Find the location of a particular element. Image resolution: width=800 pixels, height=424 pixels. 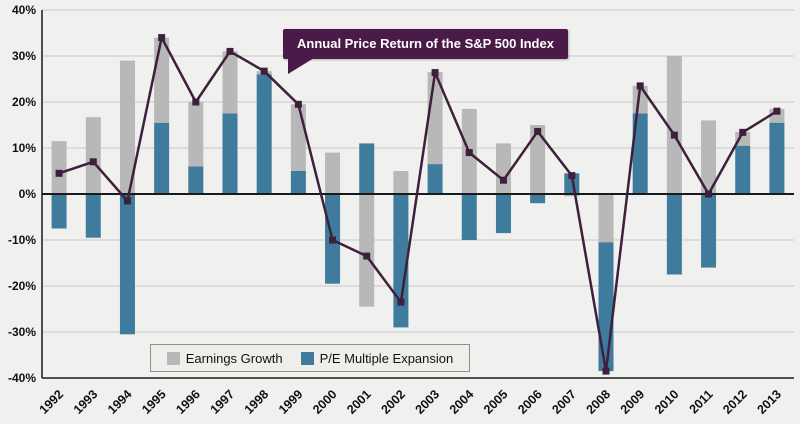

x-tick-label-2006: 2006 is located at coordinates (530, 402).